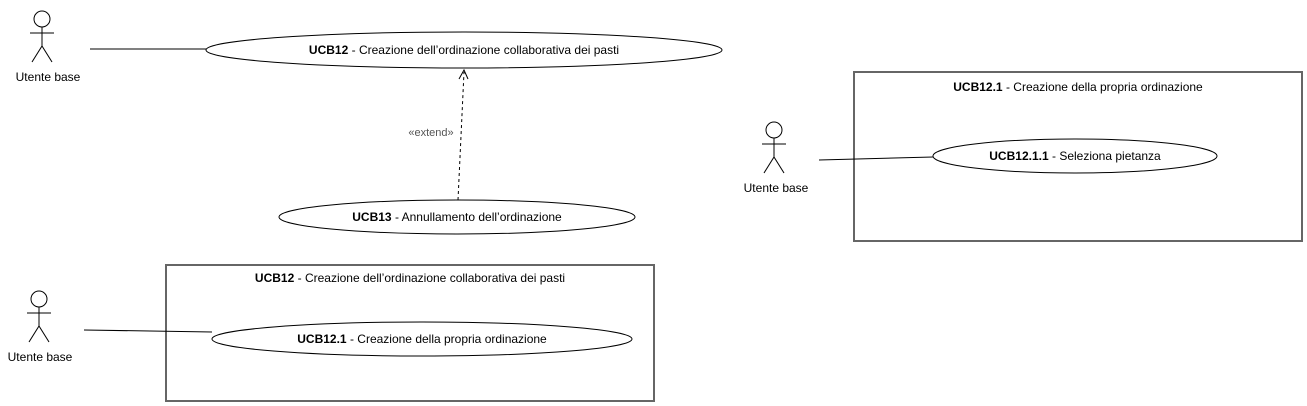 Image resolution: width=1307 pixels, height=406 pixels. What do you see at coordinates (461, 136) in the screenshot?
I see `extend-arrow` at bounding box center [461, 136].